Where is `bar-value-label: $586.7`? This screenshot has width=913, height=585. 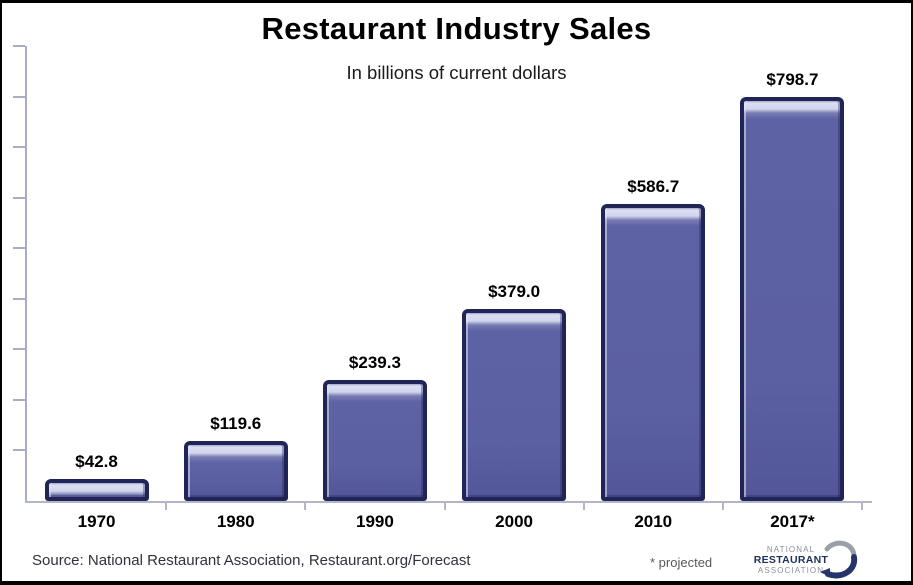 bar-value-label: $586.7 is located at coordinates (653, 187).